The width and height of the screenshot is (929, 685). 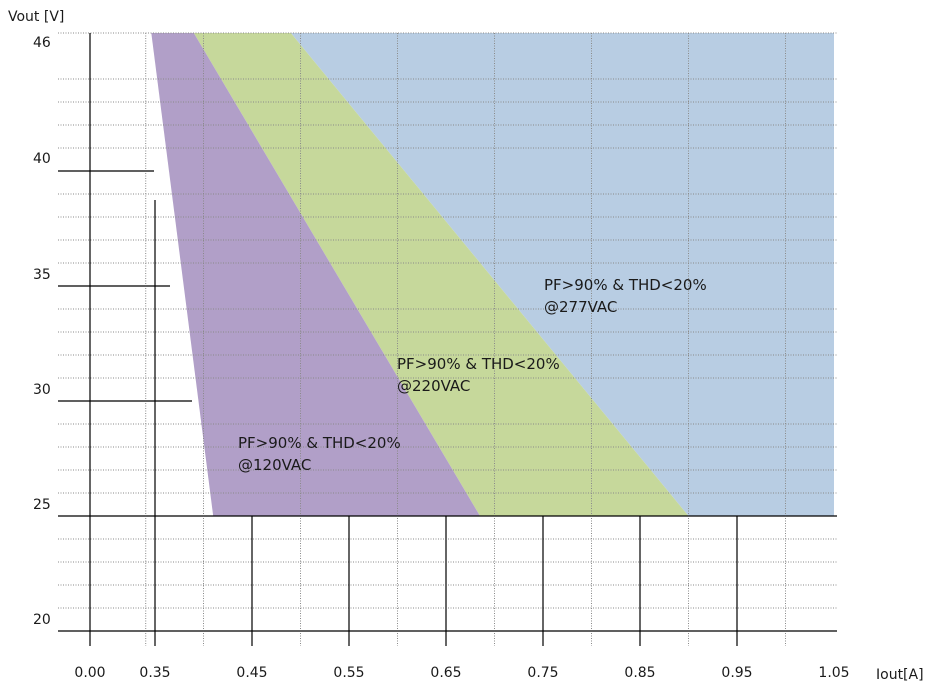 What do you see at coordinates (89, 673) in the screenshot?
I see `x-tick-label: 0.00` at bounding box center [89, 673].